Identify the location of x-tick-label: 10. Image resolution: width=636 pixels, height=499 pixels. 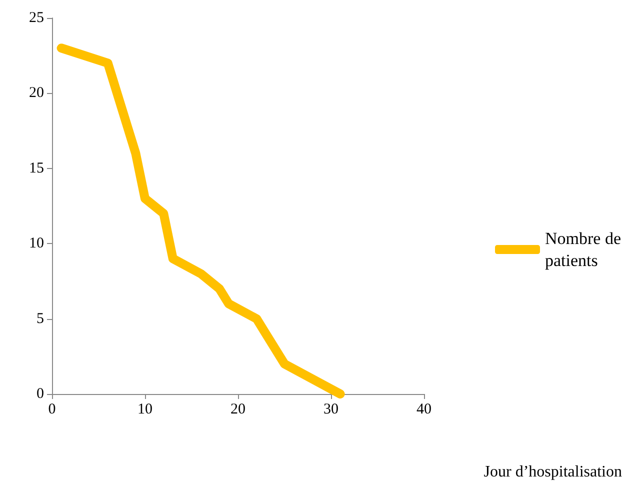
(145, 410).